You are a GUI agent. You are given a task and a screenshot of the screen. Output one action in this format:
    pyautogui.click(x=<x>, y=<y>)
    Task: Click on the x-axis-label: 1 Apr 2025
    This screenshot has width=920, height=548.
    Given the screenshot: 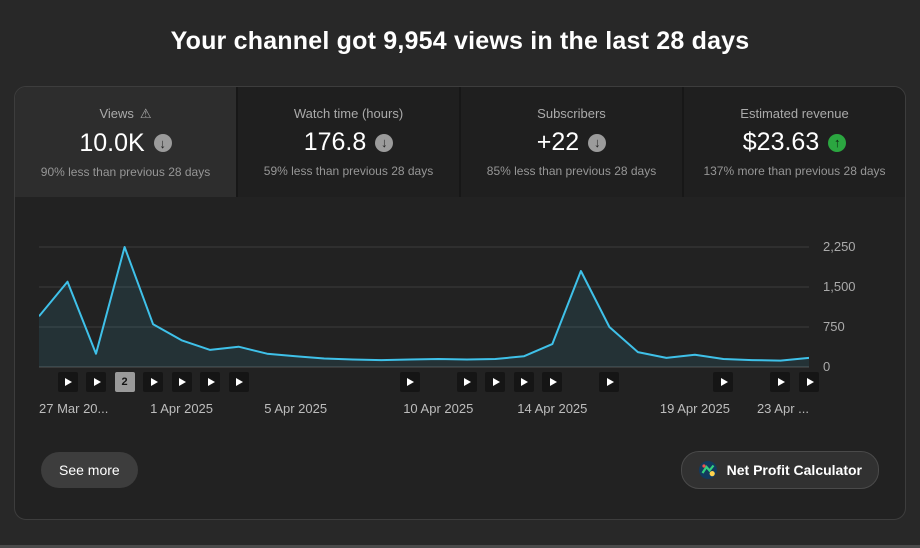 What is the action you would take?
    pyautogui.click(x=182, y=408)
    